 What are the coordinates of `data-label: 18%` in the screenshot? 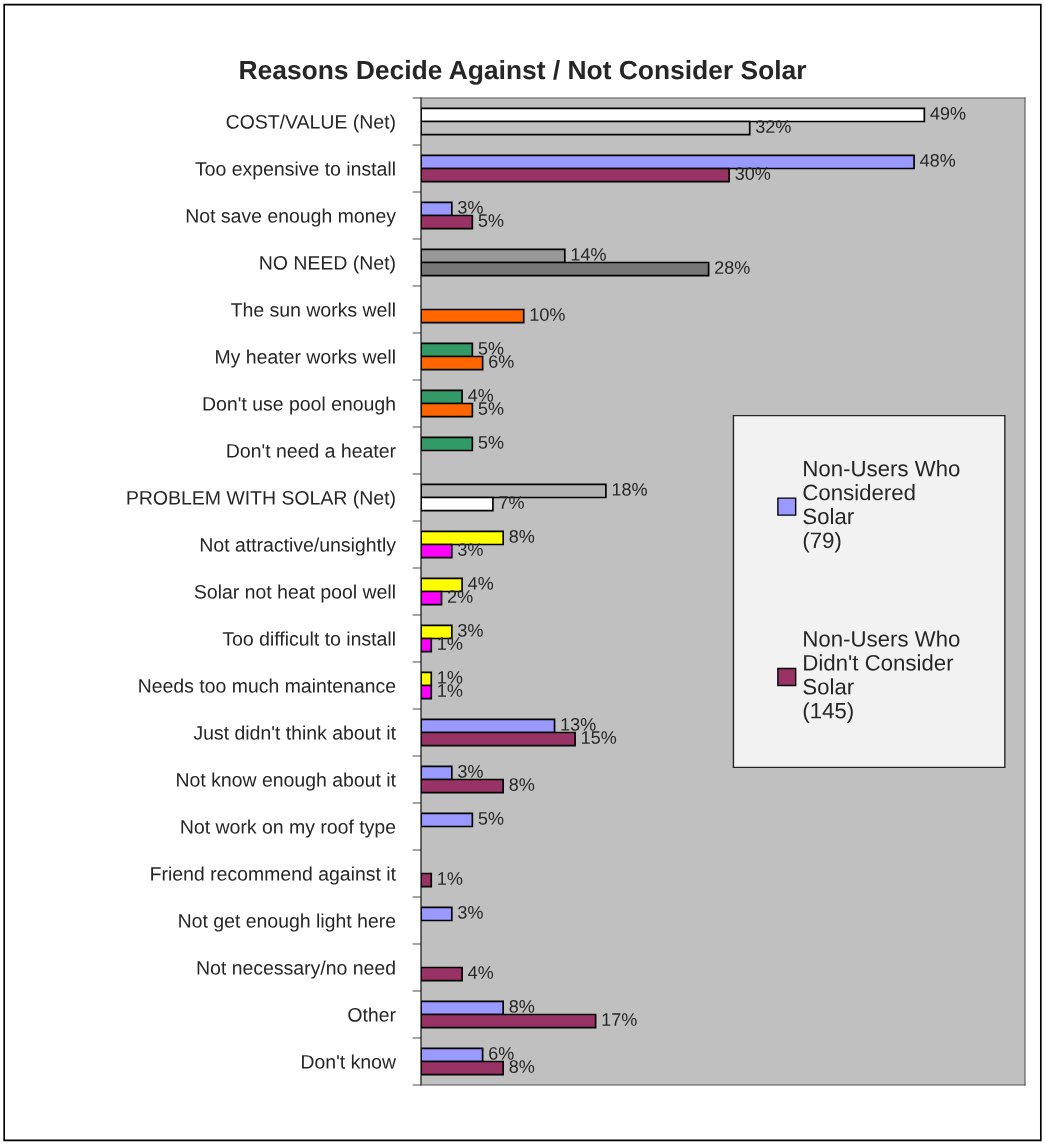 It's located at (629, 489).